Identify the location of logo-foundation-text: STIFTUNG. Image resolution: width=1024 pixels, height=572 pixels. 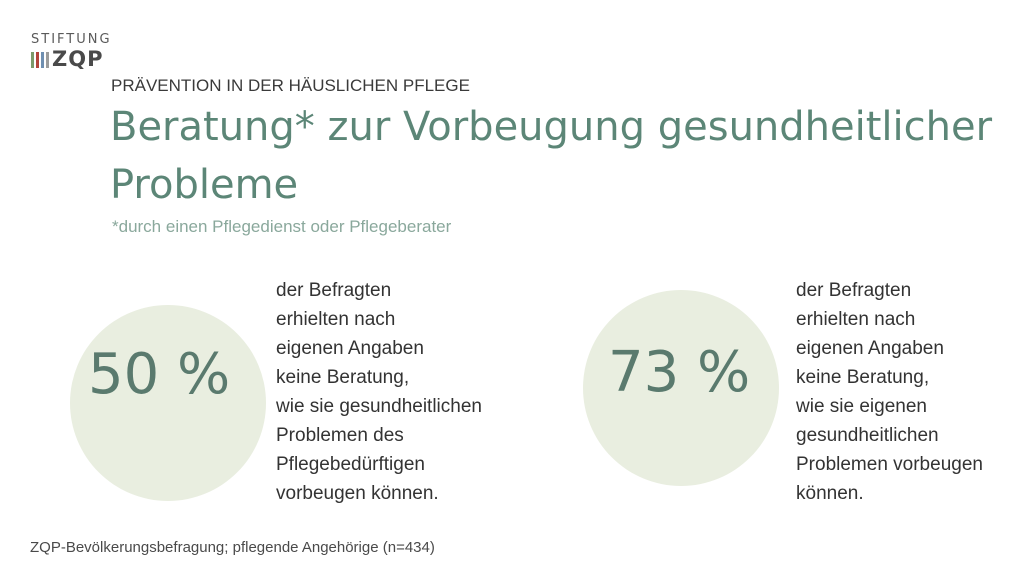
(71, 39).